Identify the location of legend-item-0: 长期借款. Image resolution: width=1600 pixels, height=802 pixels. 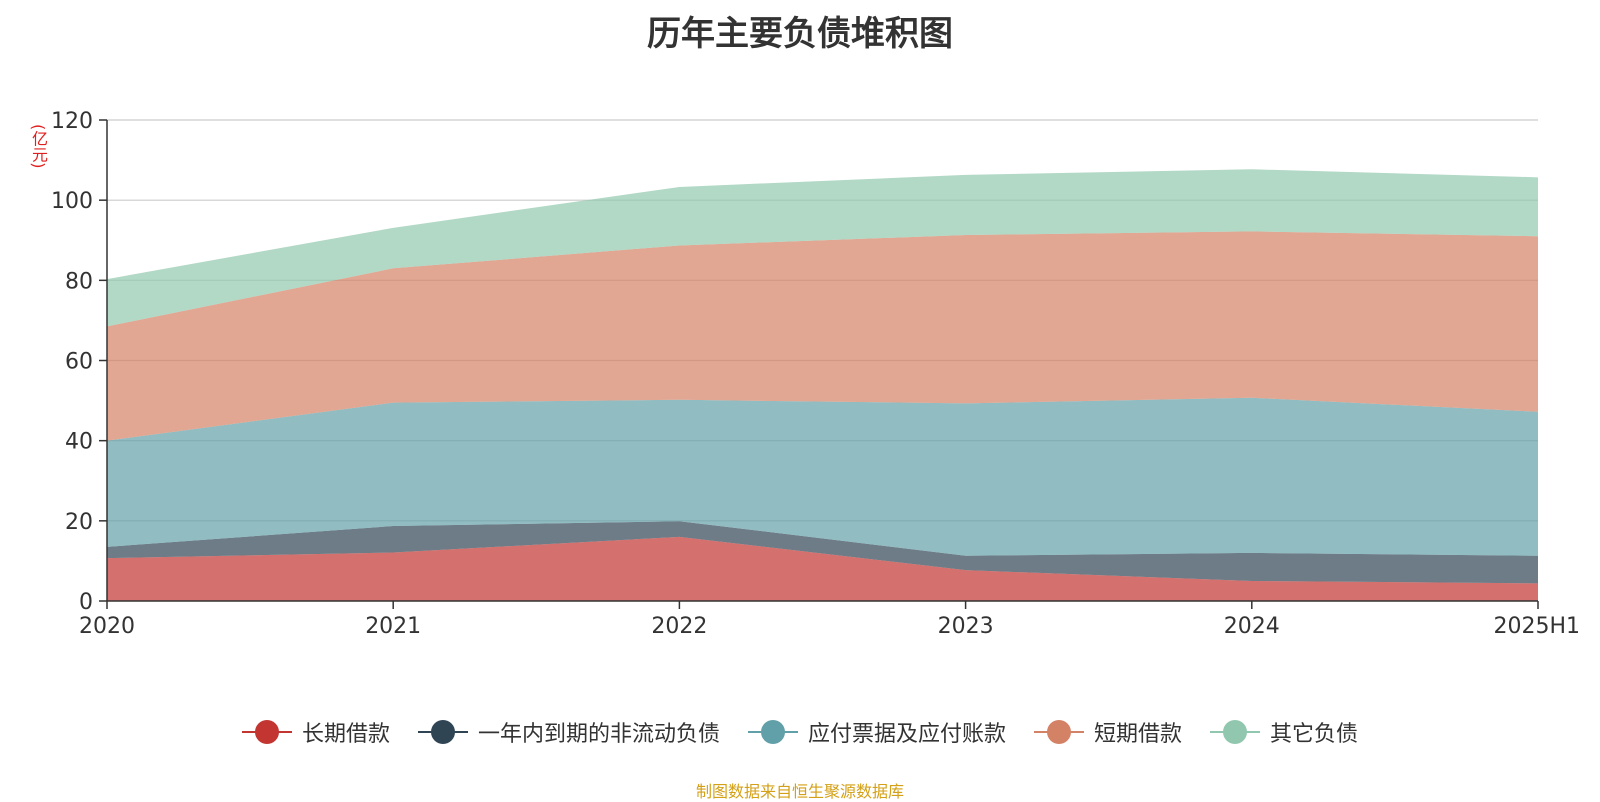
(315, 732).